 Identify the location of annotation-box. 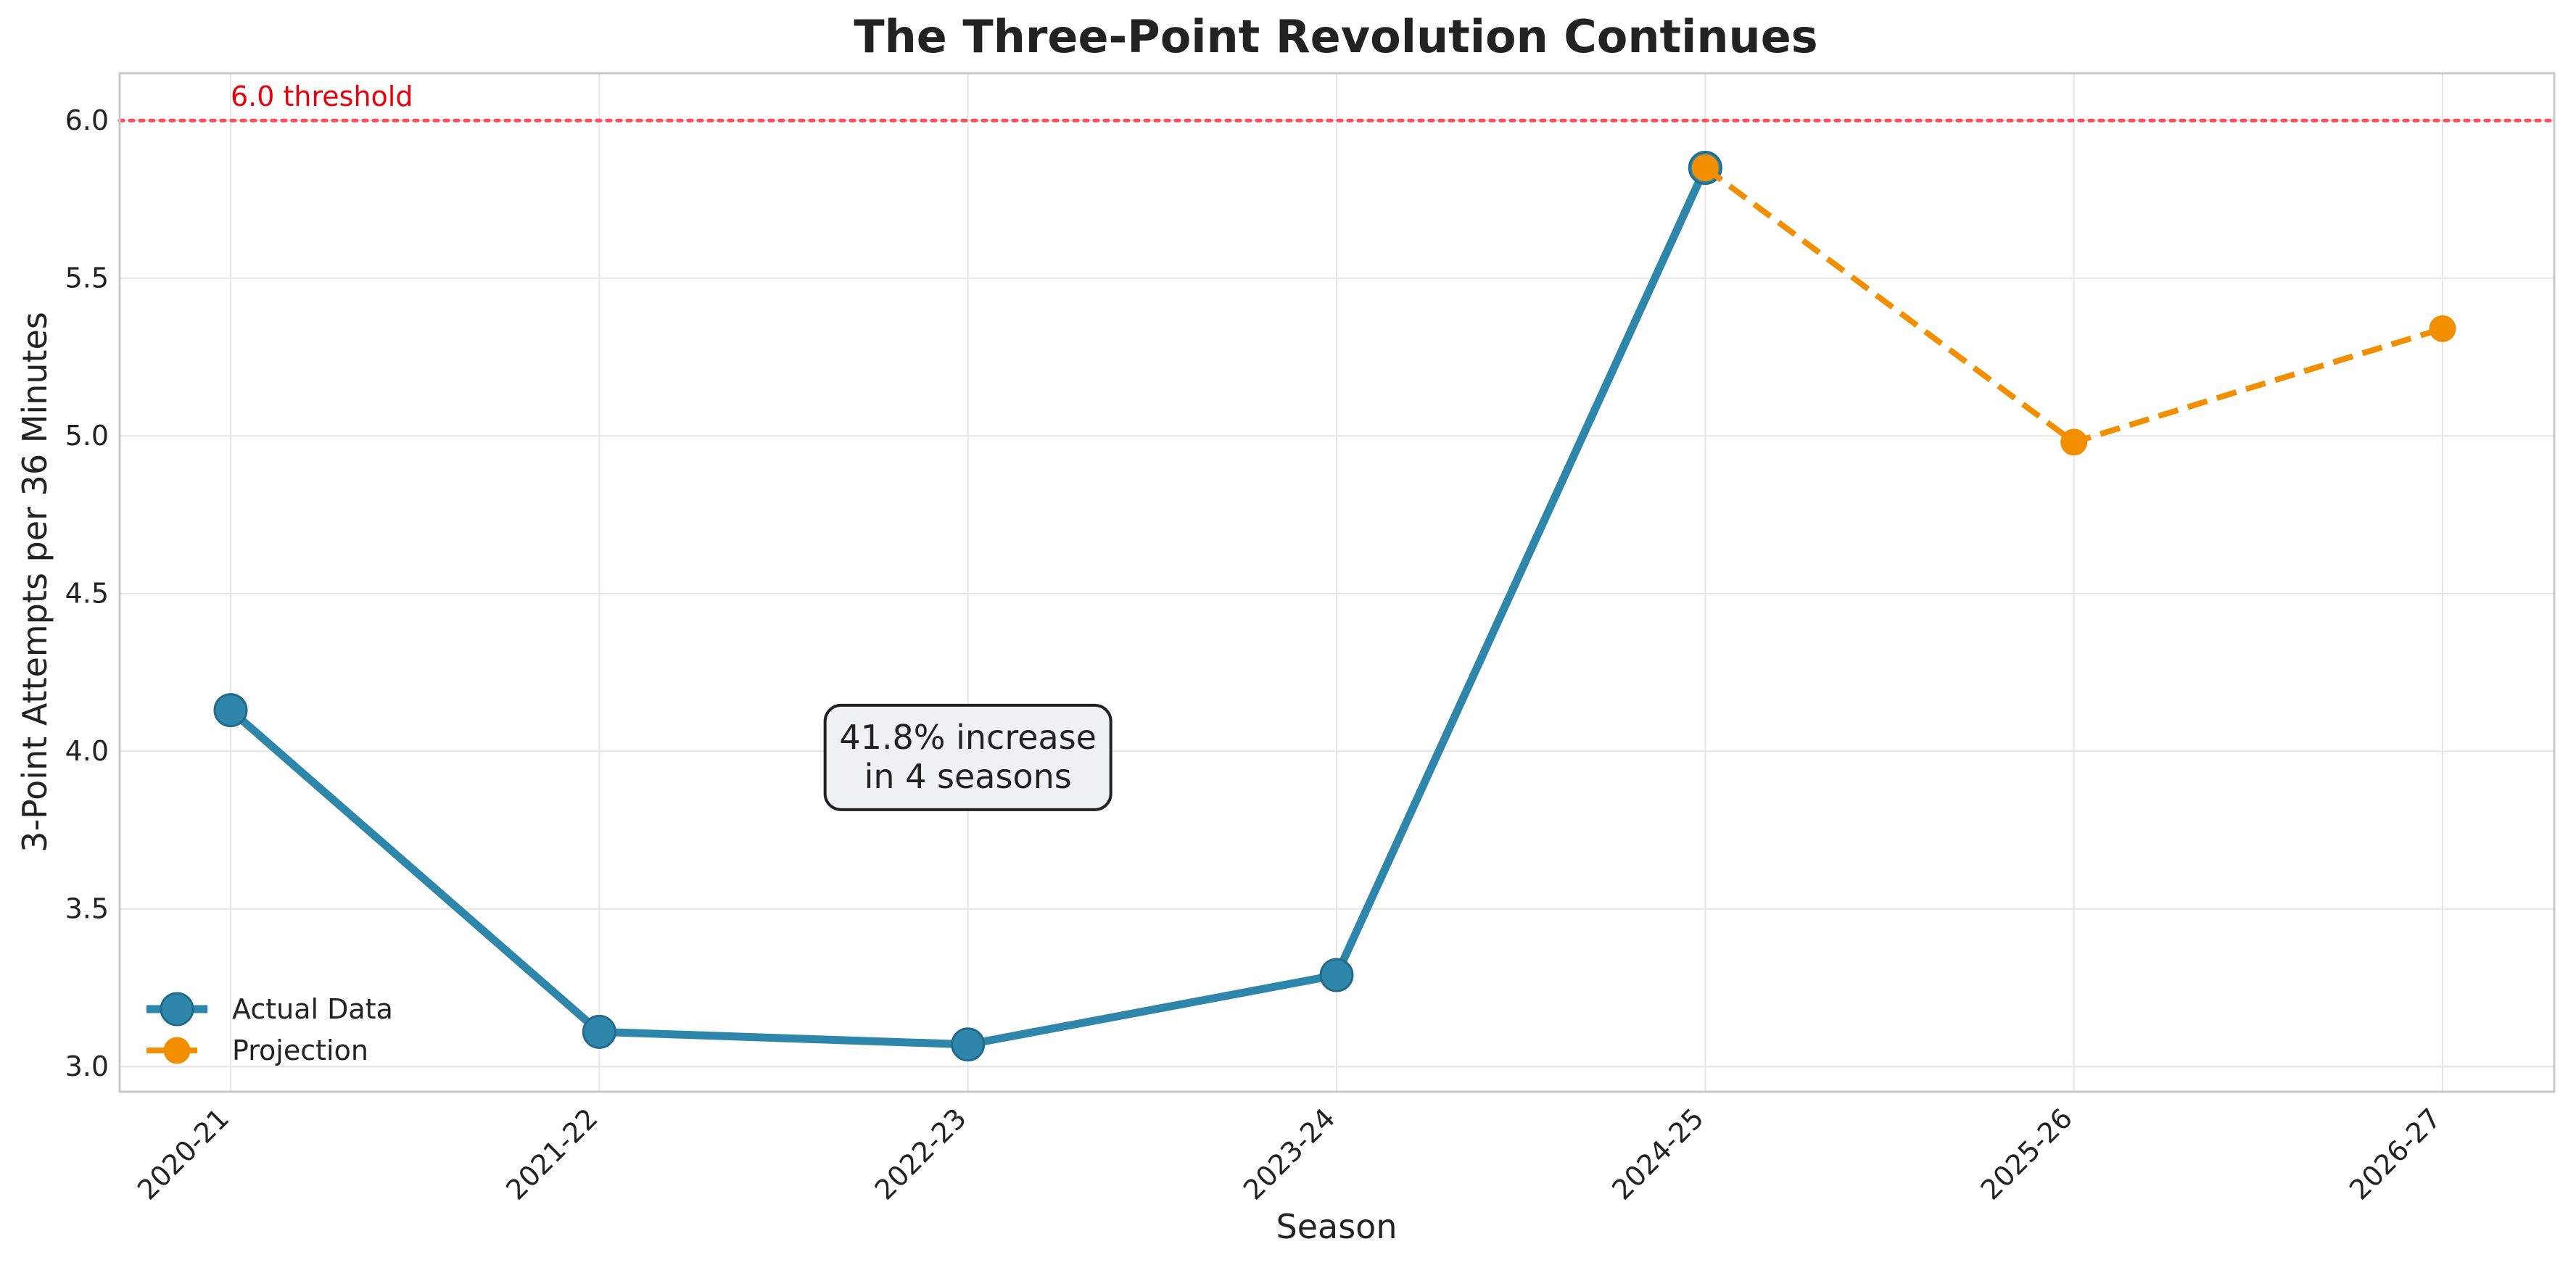
(967, 757).